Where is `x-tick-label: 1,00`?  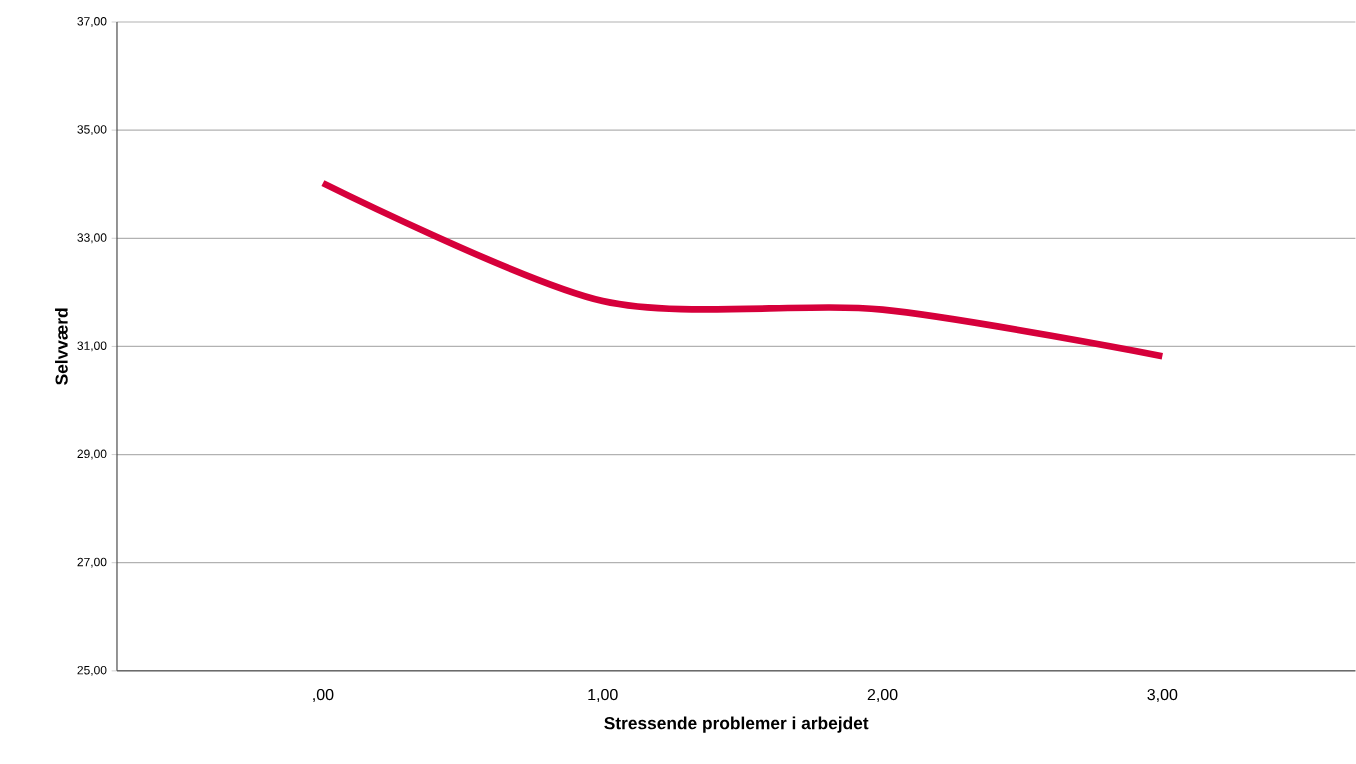 x-tick-label: 1,00 is located at coordinates (603, 695).